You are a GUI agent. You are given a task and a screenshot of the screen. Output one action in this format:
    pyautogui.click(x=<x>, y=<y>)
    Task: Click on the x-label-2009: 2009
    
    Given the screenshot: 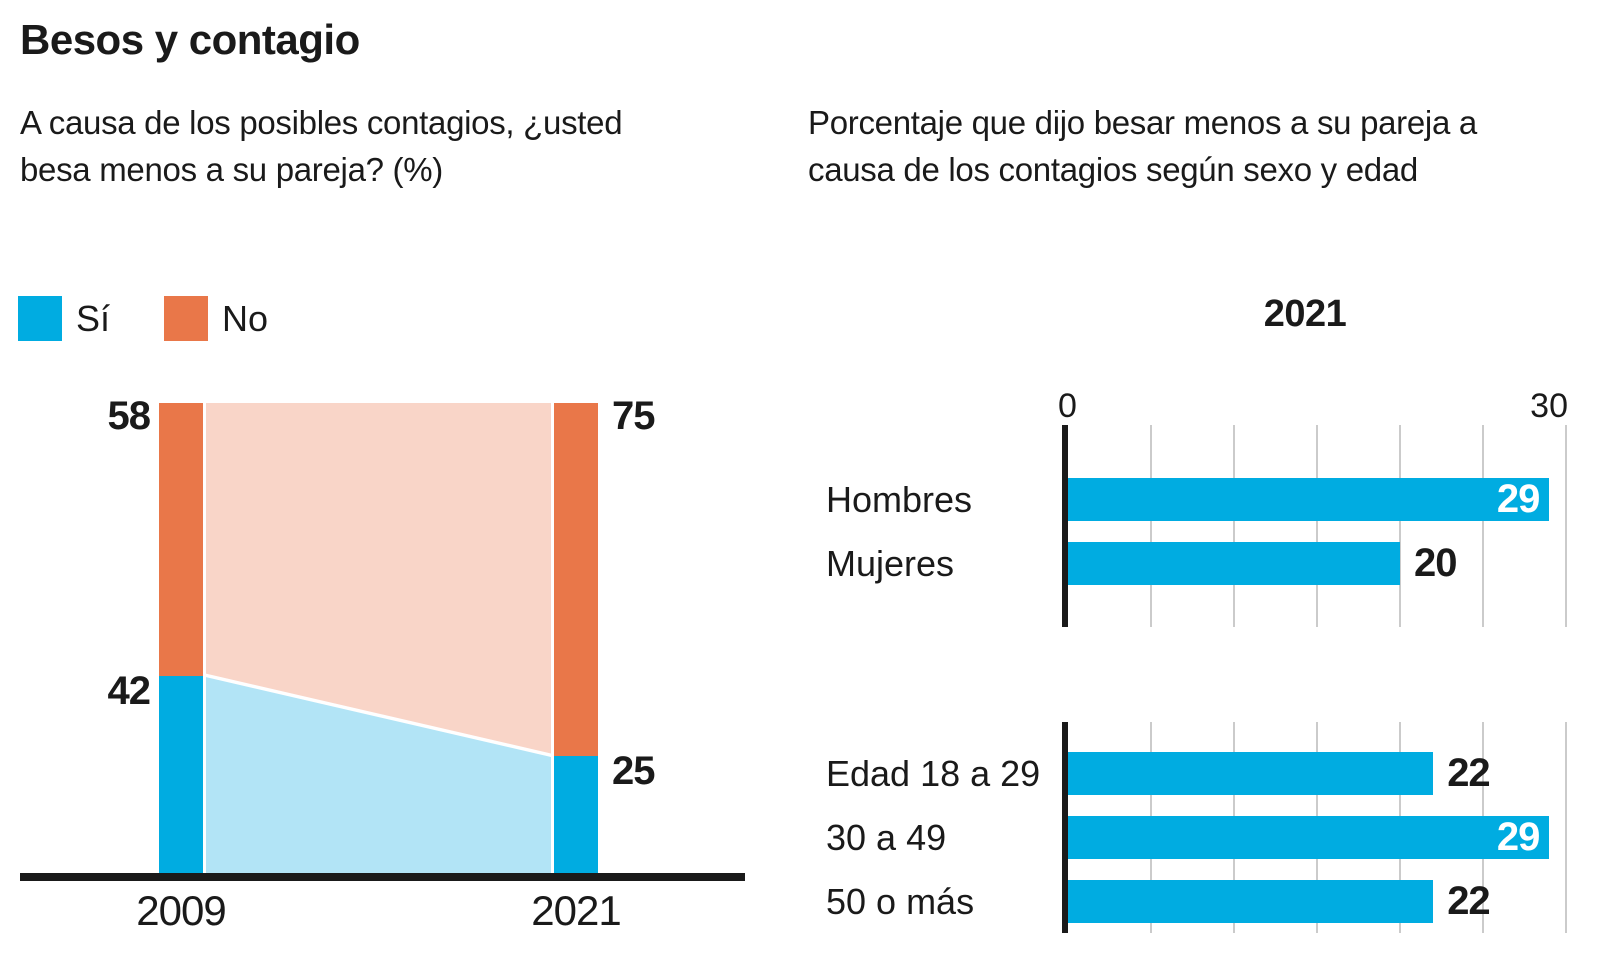 What is the action you would take?
    pyautogui.click(x=181, y=910)
    